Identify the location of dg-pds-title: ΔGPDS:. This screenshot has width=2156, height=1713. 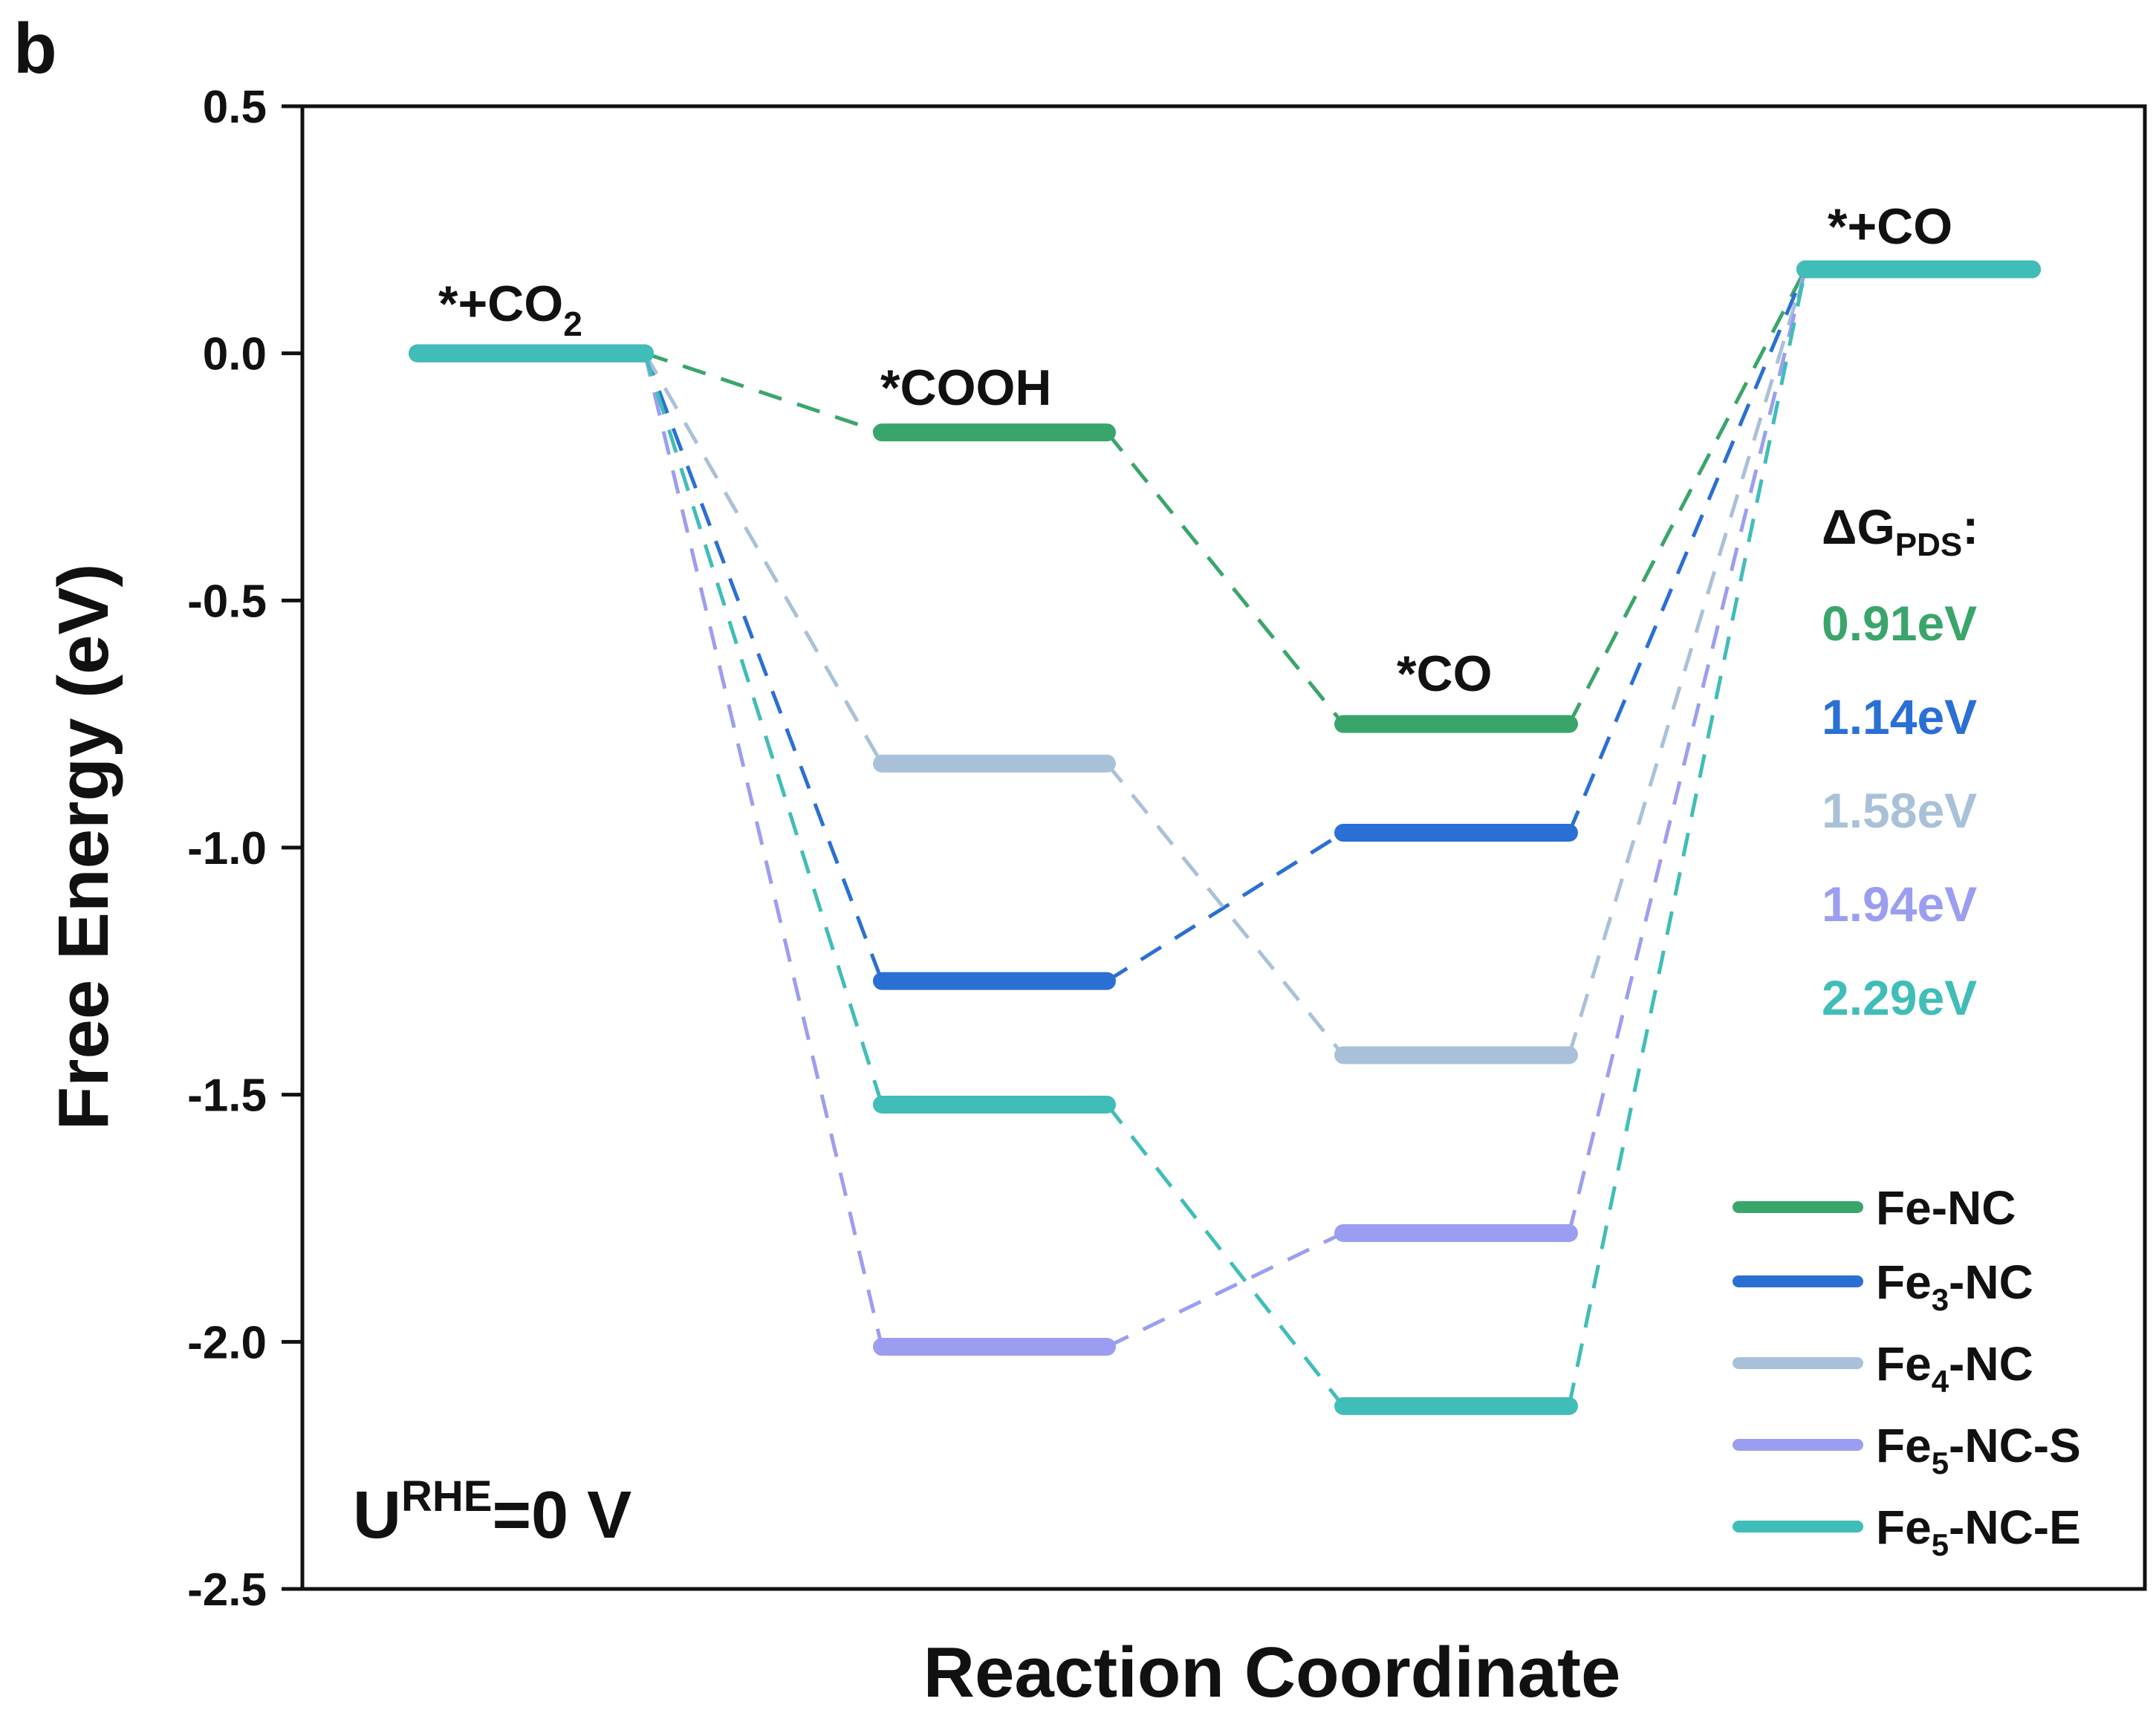
(1900, 531).